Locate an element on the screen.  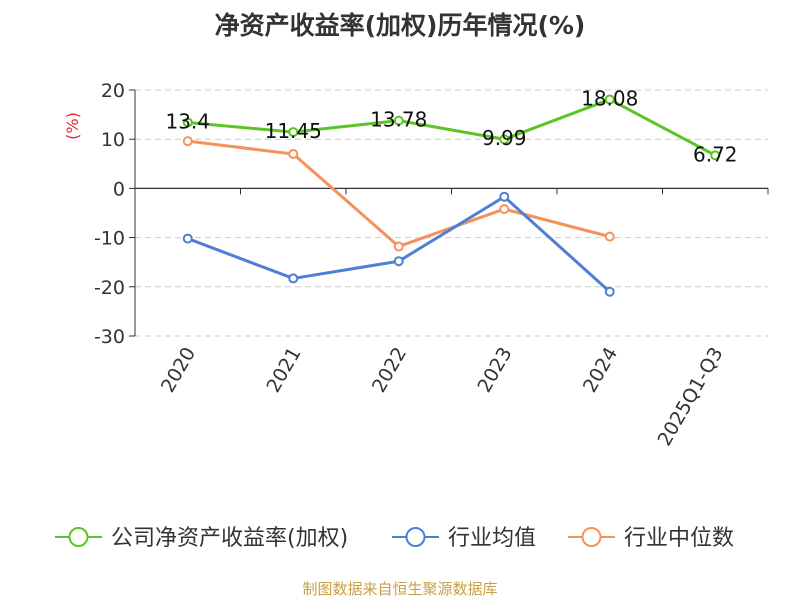
data-label: 13.78 is located at coordinates (398, 120).